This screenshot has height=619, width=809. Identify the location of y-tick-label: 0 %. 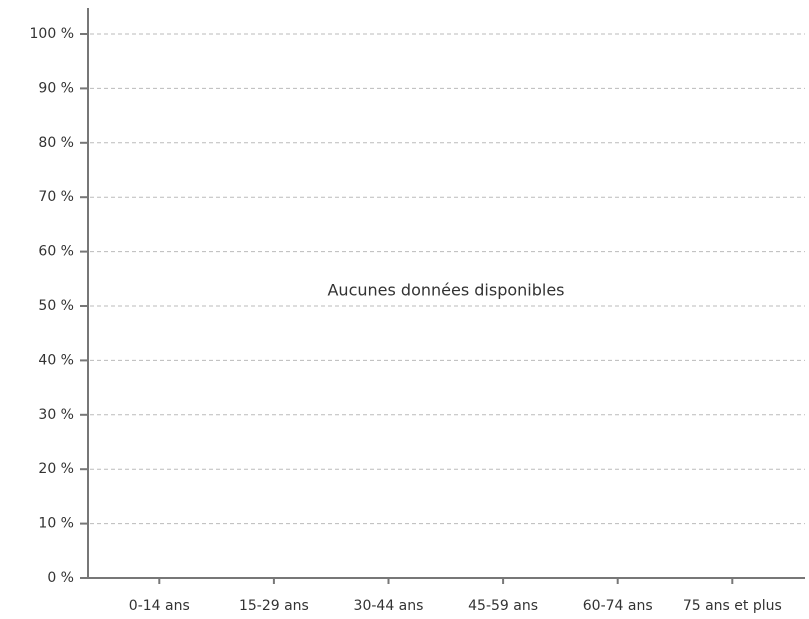
(60, 578).